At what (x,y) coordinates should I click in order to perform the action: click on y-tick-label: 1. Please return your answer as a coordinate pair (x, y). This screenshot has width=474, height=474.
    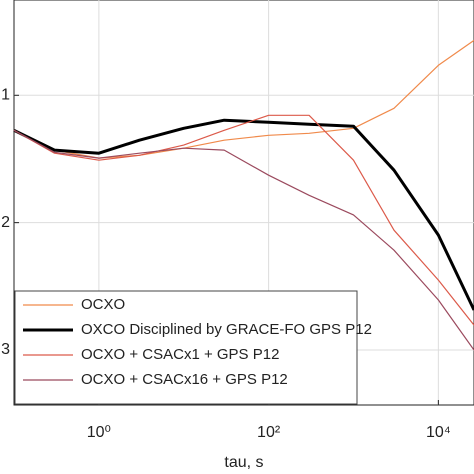
    Looking at the image, I should click on (5, 95).